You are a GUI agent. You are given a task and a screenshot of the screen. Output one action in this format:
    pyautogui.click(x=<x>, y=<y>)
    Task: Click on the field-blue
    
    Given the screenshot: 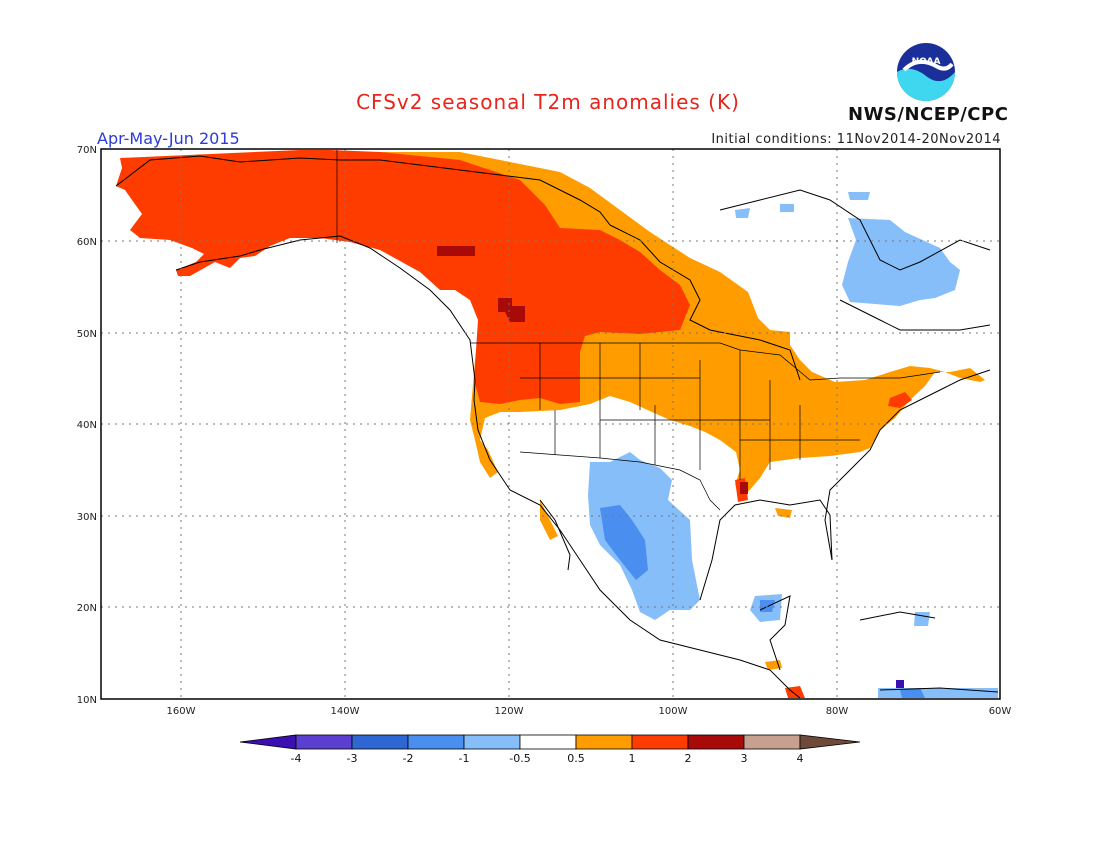 What is the action you would take?
    pyautogui.click(x=762, y=601)
    